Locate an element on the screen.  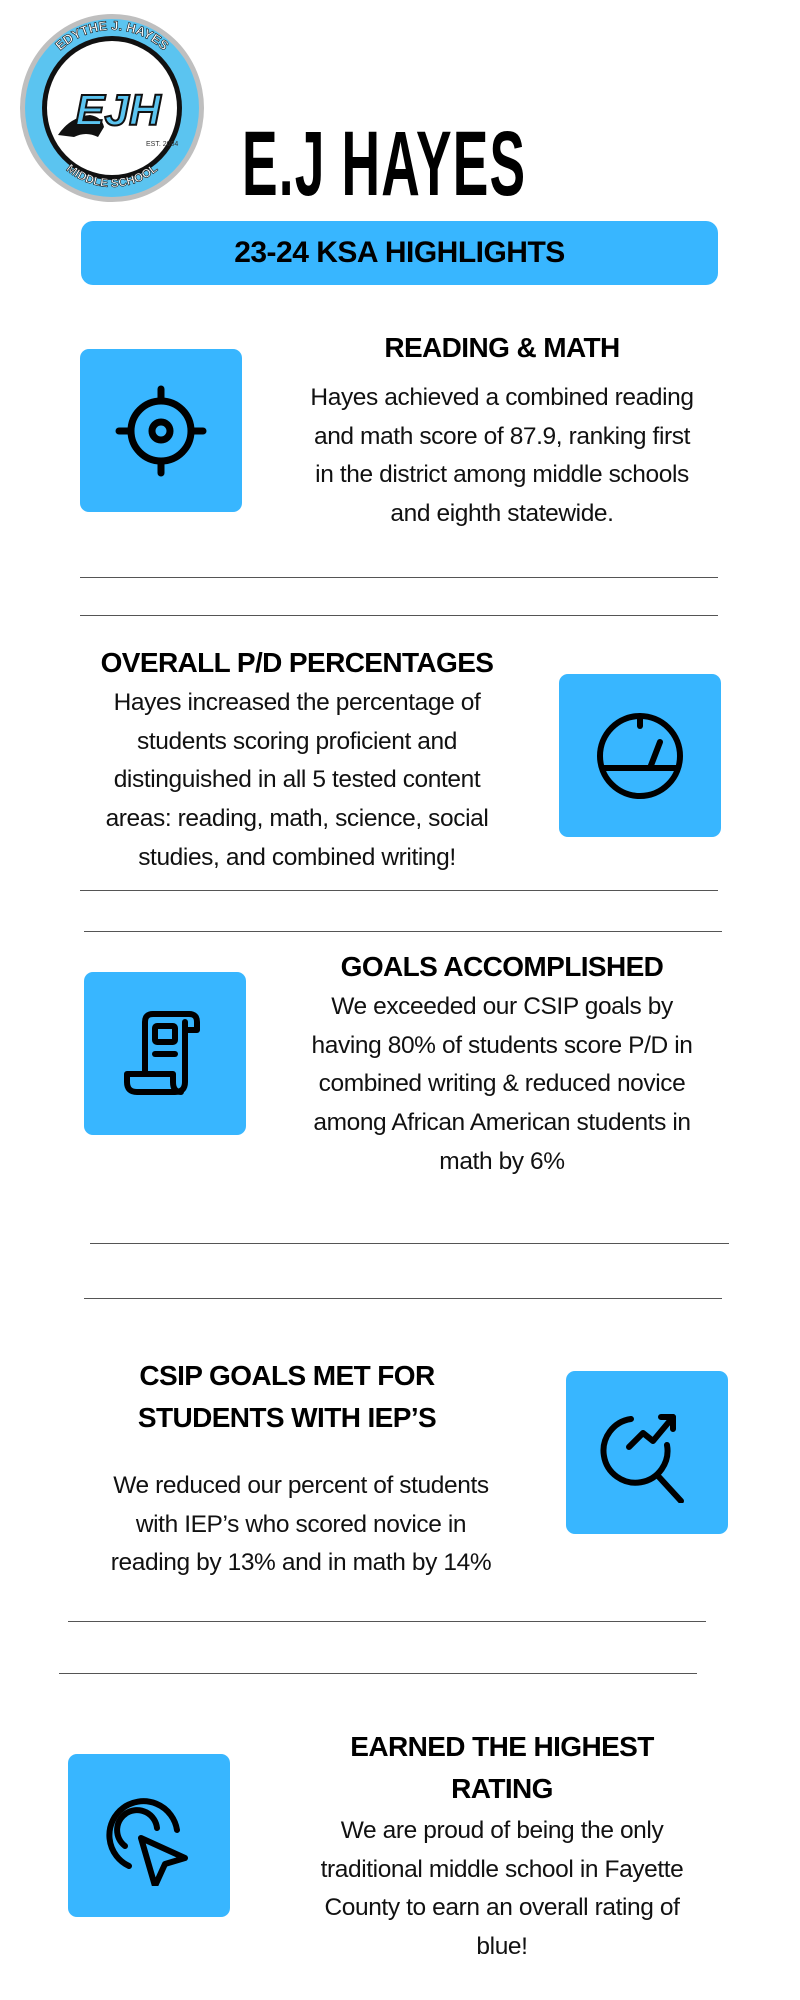
target-icon-box is located at coordinates (161, 430).